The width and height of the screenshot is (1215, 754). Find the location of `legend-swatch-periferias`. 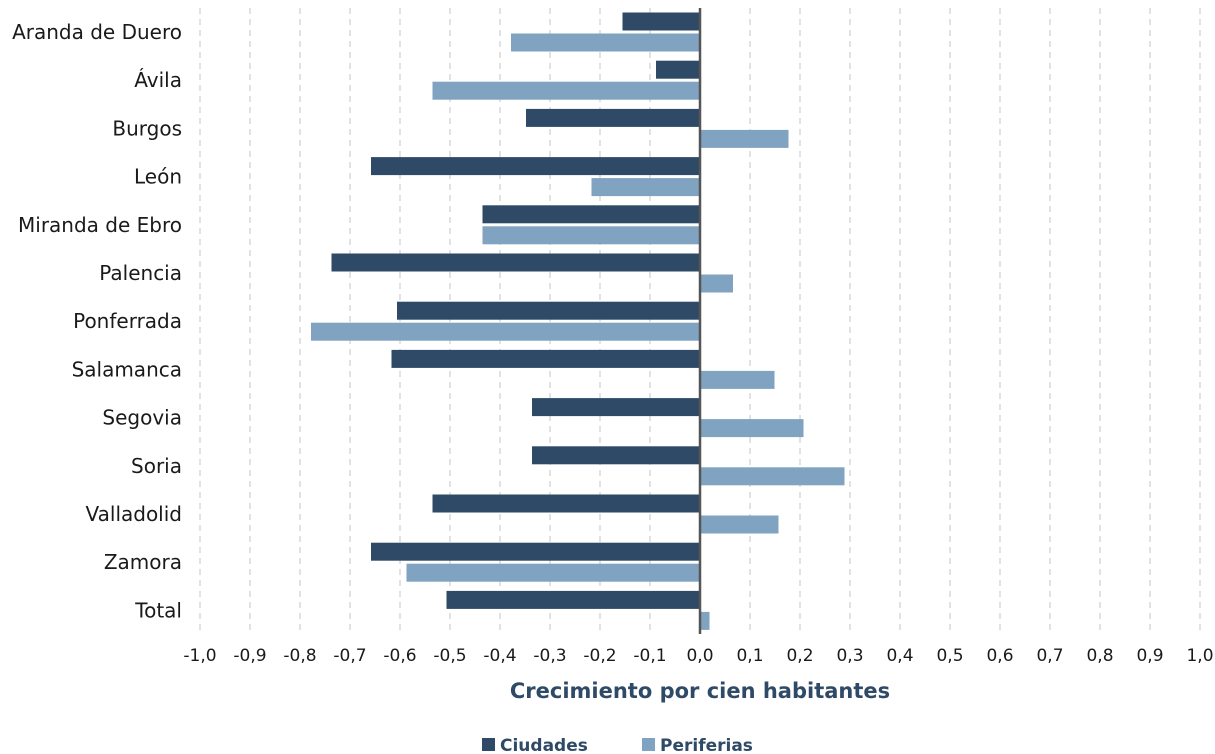

legend-swatch-periferias is located at coordinates (648, 744).